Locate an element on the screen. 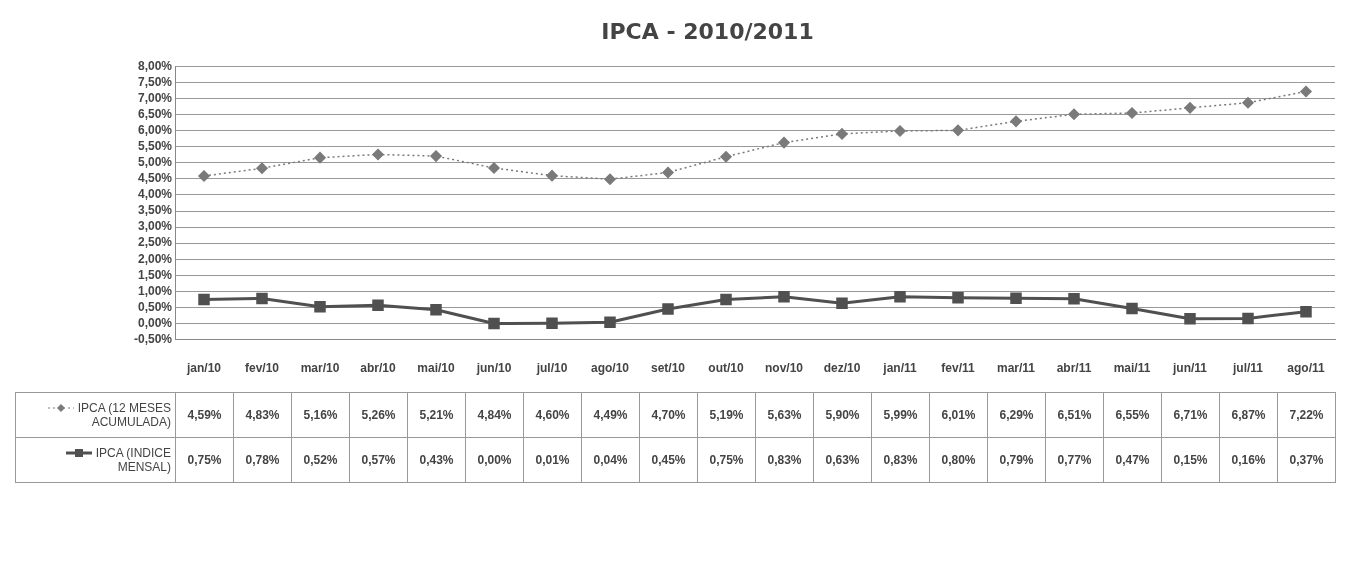  x-tick-label: abr/11 is located at coordinates (1074, 368).